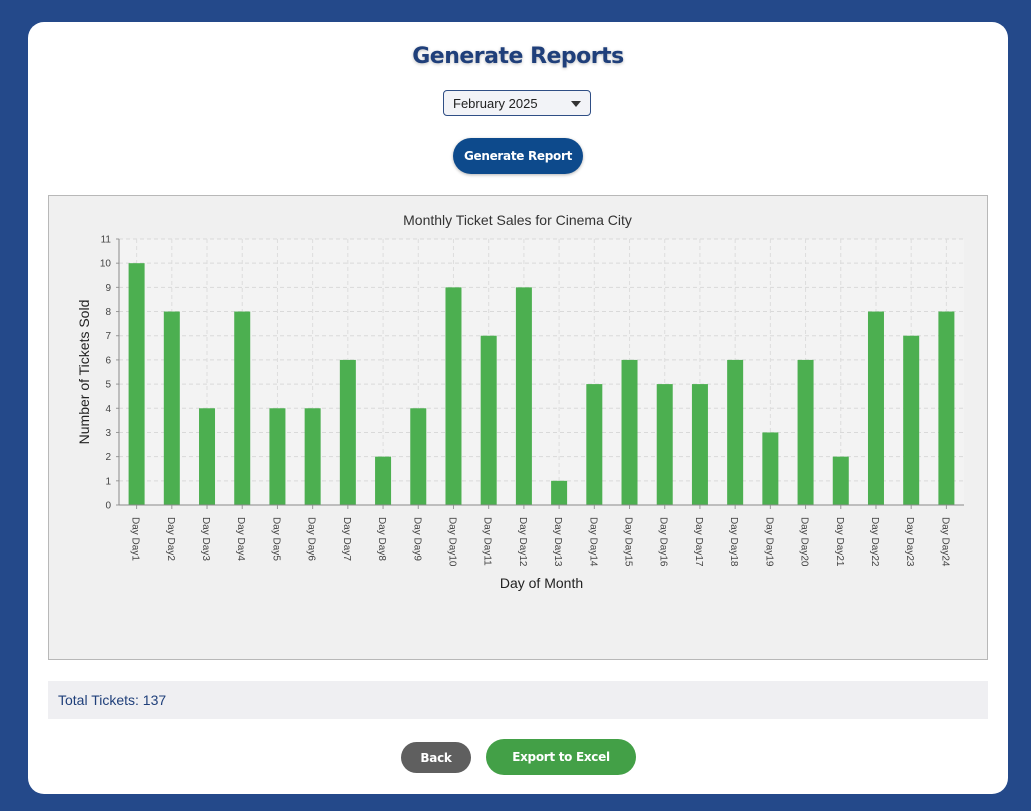  Describe the element at coordinates (135, 539) in the screenshot. I see `x-tick-label: Day Day1` at that location.